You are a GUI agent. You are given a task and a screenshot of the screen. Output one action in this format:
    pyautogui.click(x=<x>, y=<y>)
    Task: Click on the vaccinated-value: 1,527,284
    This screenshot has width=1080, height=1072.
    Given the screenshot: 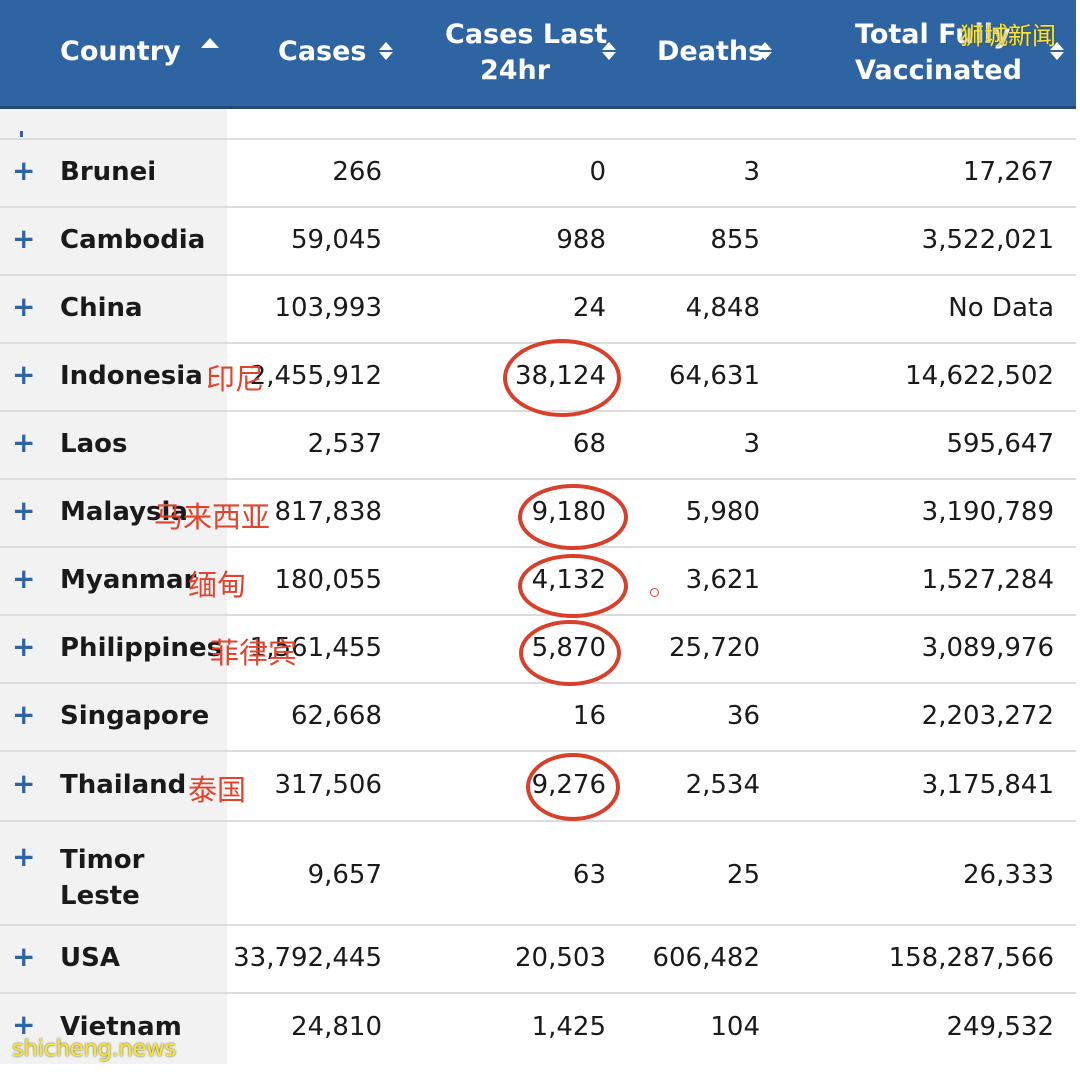 What is the action you would take?
    pyautogui.click(x=987, y=580)
    